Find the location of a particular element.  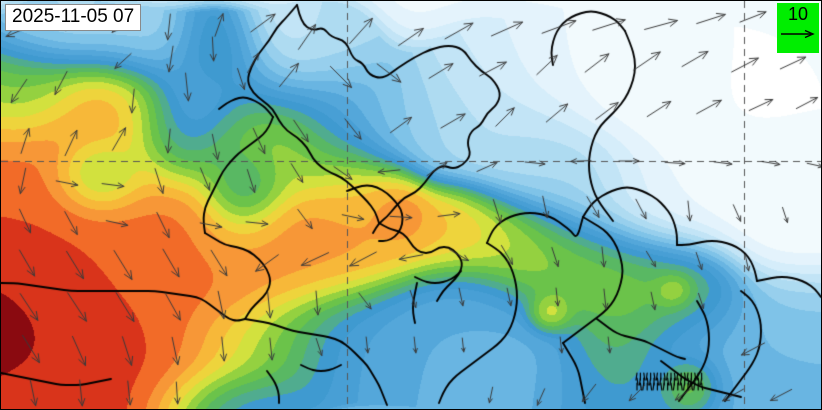

wind-scale-arrow-icon is located at coordinates (798, 34).